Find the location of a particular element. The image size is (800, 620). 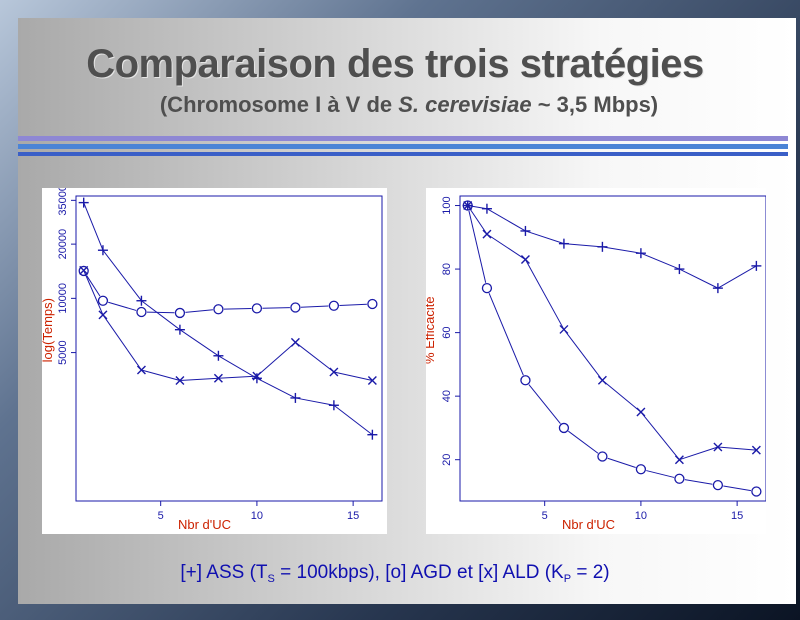

caption-part-2: = 100kbps), [o] AGD et [x] ALD (K is located at coordinates (419, 572).